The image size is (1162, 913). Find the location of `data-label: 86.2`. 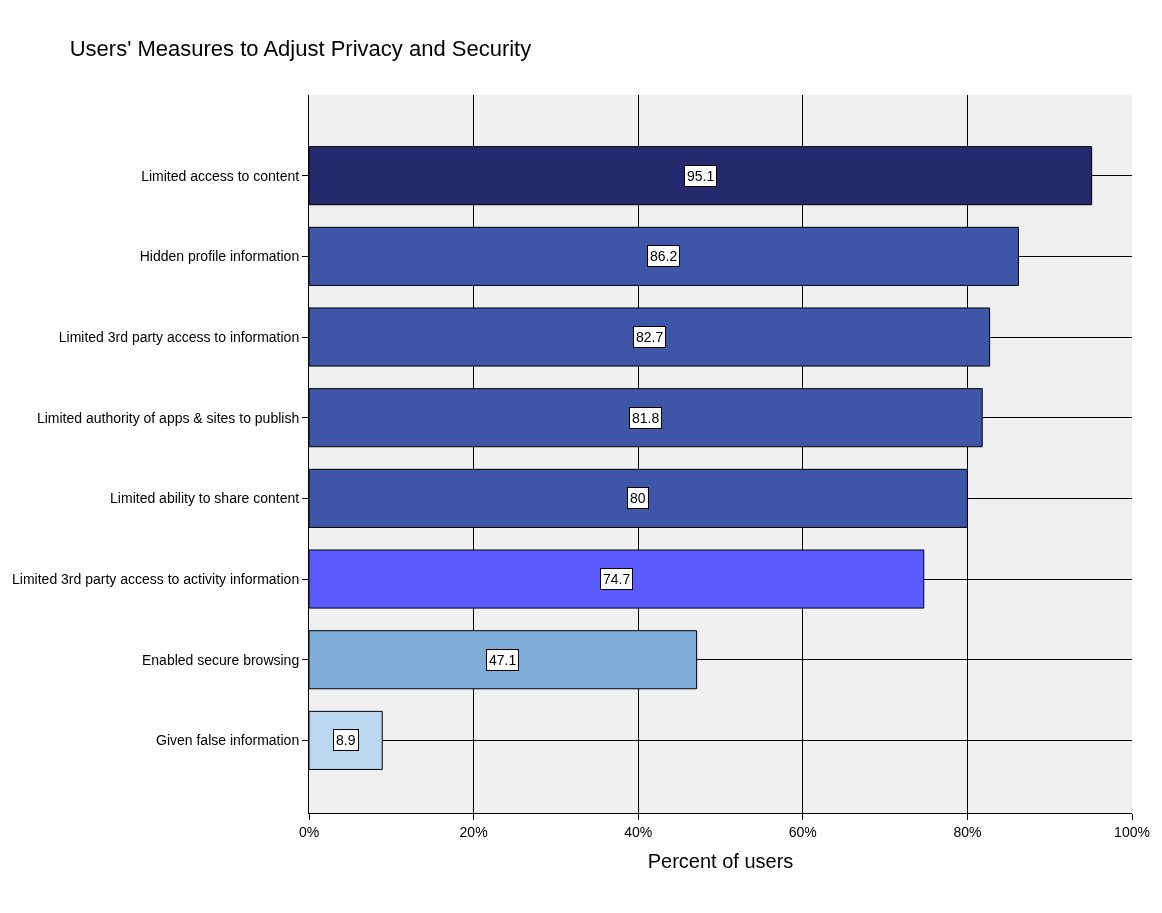

data-label: 86.2 is located at coordinates (664, 256).